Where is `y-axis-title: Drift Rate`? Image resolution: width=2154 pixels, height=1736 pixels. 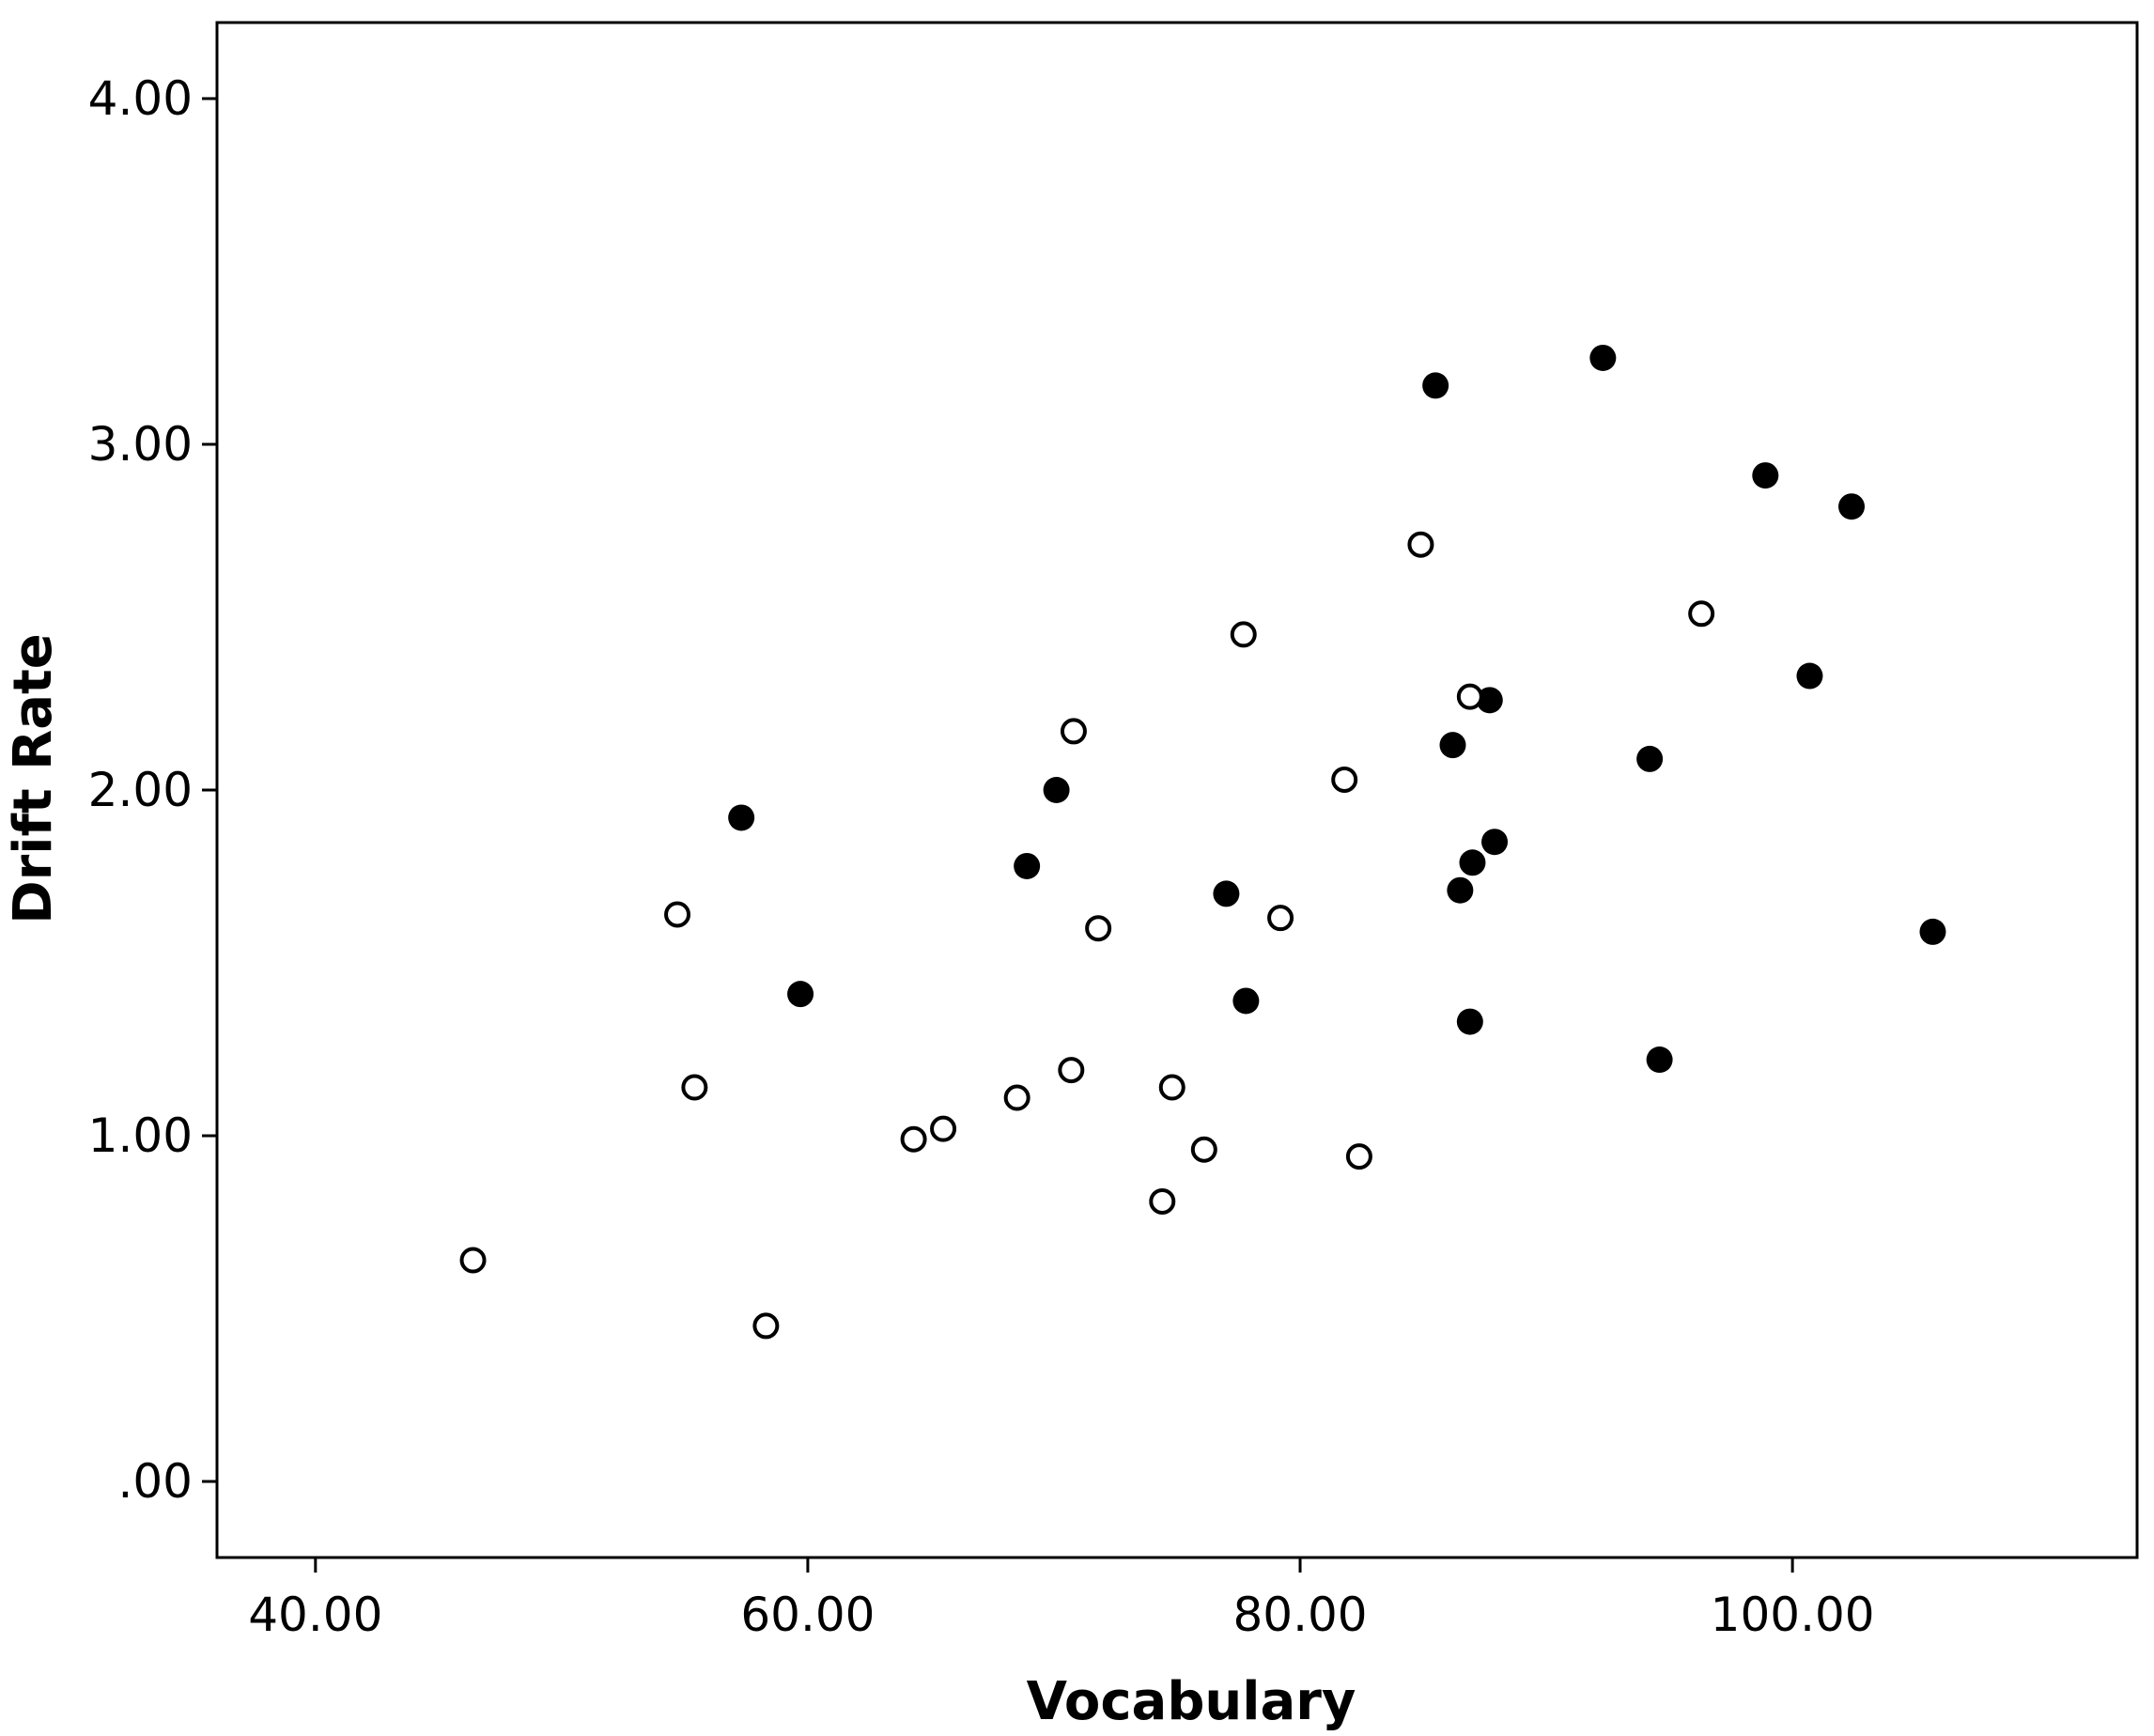 y-axis-title: Drift Rate is located at coordinates (33, 778).